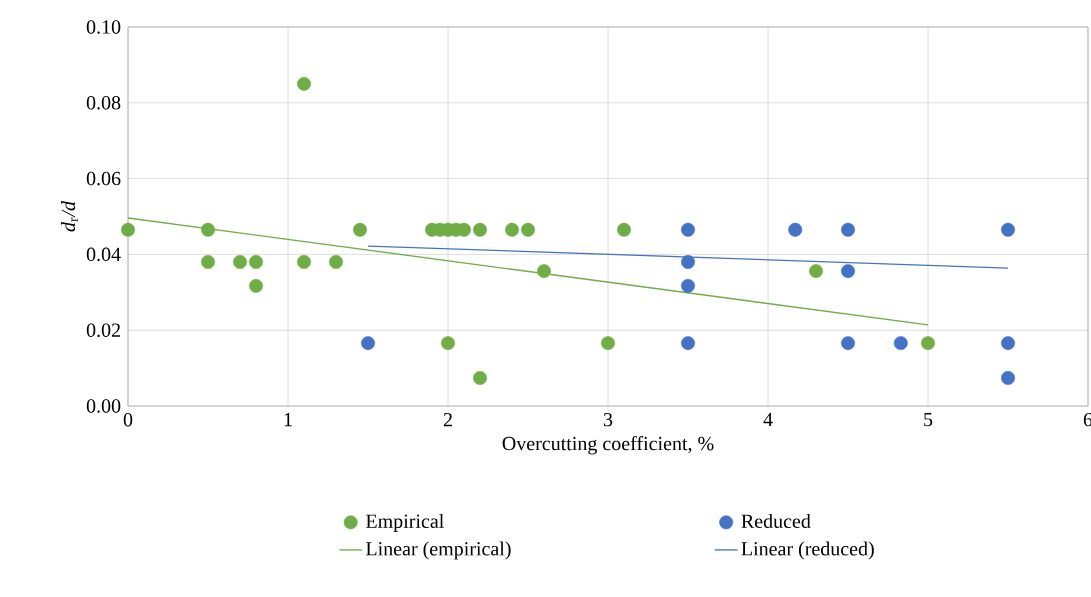 The image size is (1091, 597). What do you see at coordinates (438, 550) in the screenshot?
I see `legend-label: Linear (empirical)` at bounding box center [438, 550].